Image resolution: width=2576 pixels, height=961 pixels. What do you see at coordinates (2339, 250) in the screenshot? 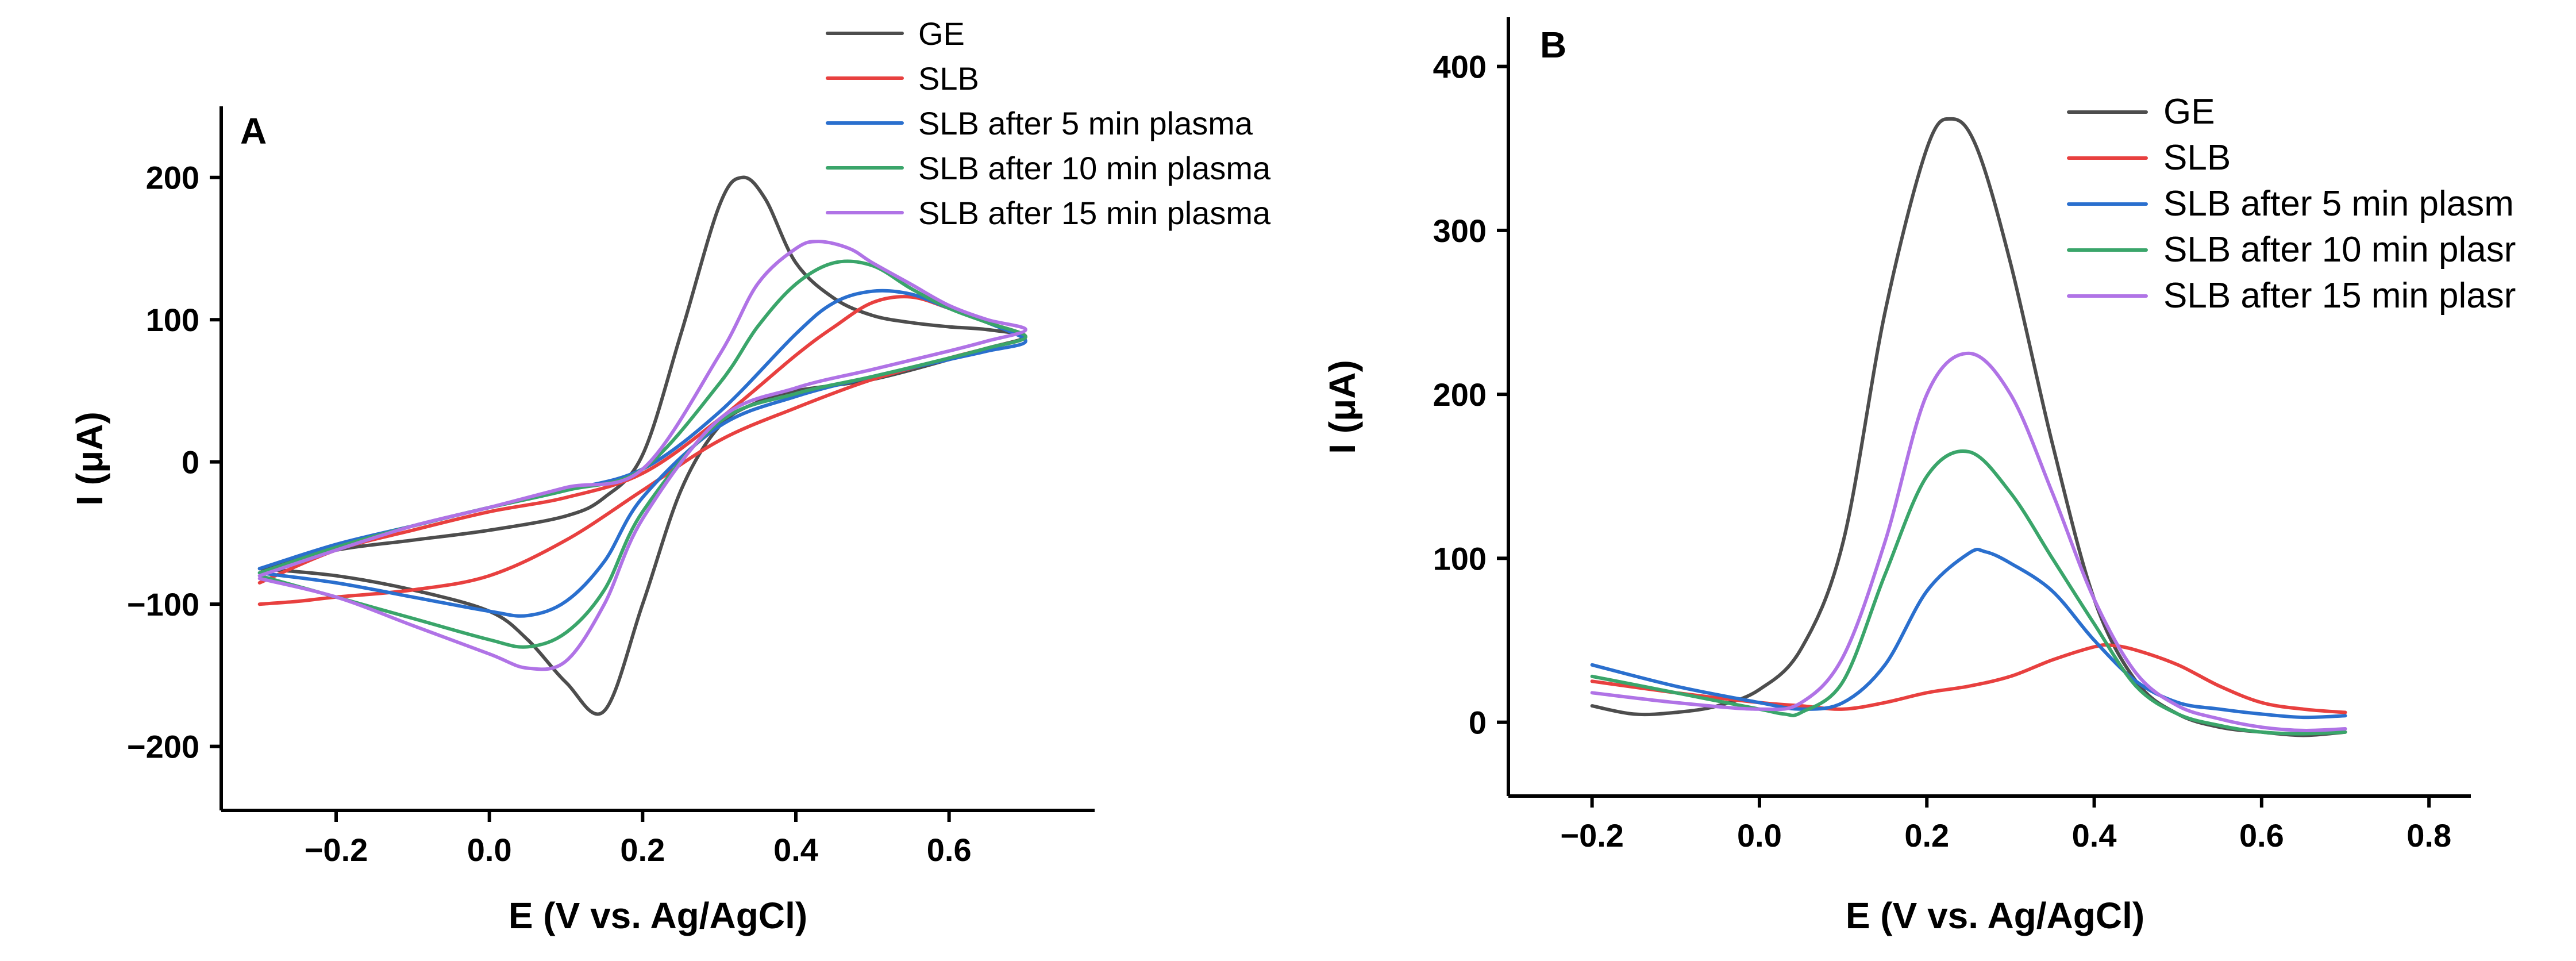
I see `legend-label: SLB after 10 min plasr` at bounding box center [2339, 250].